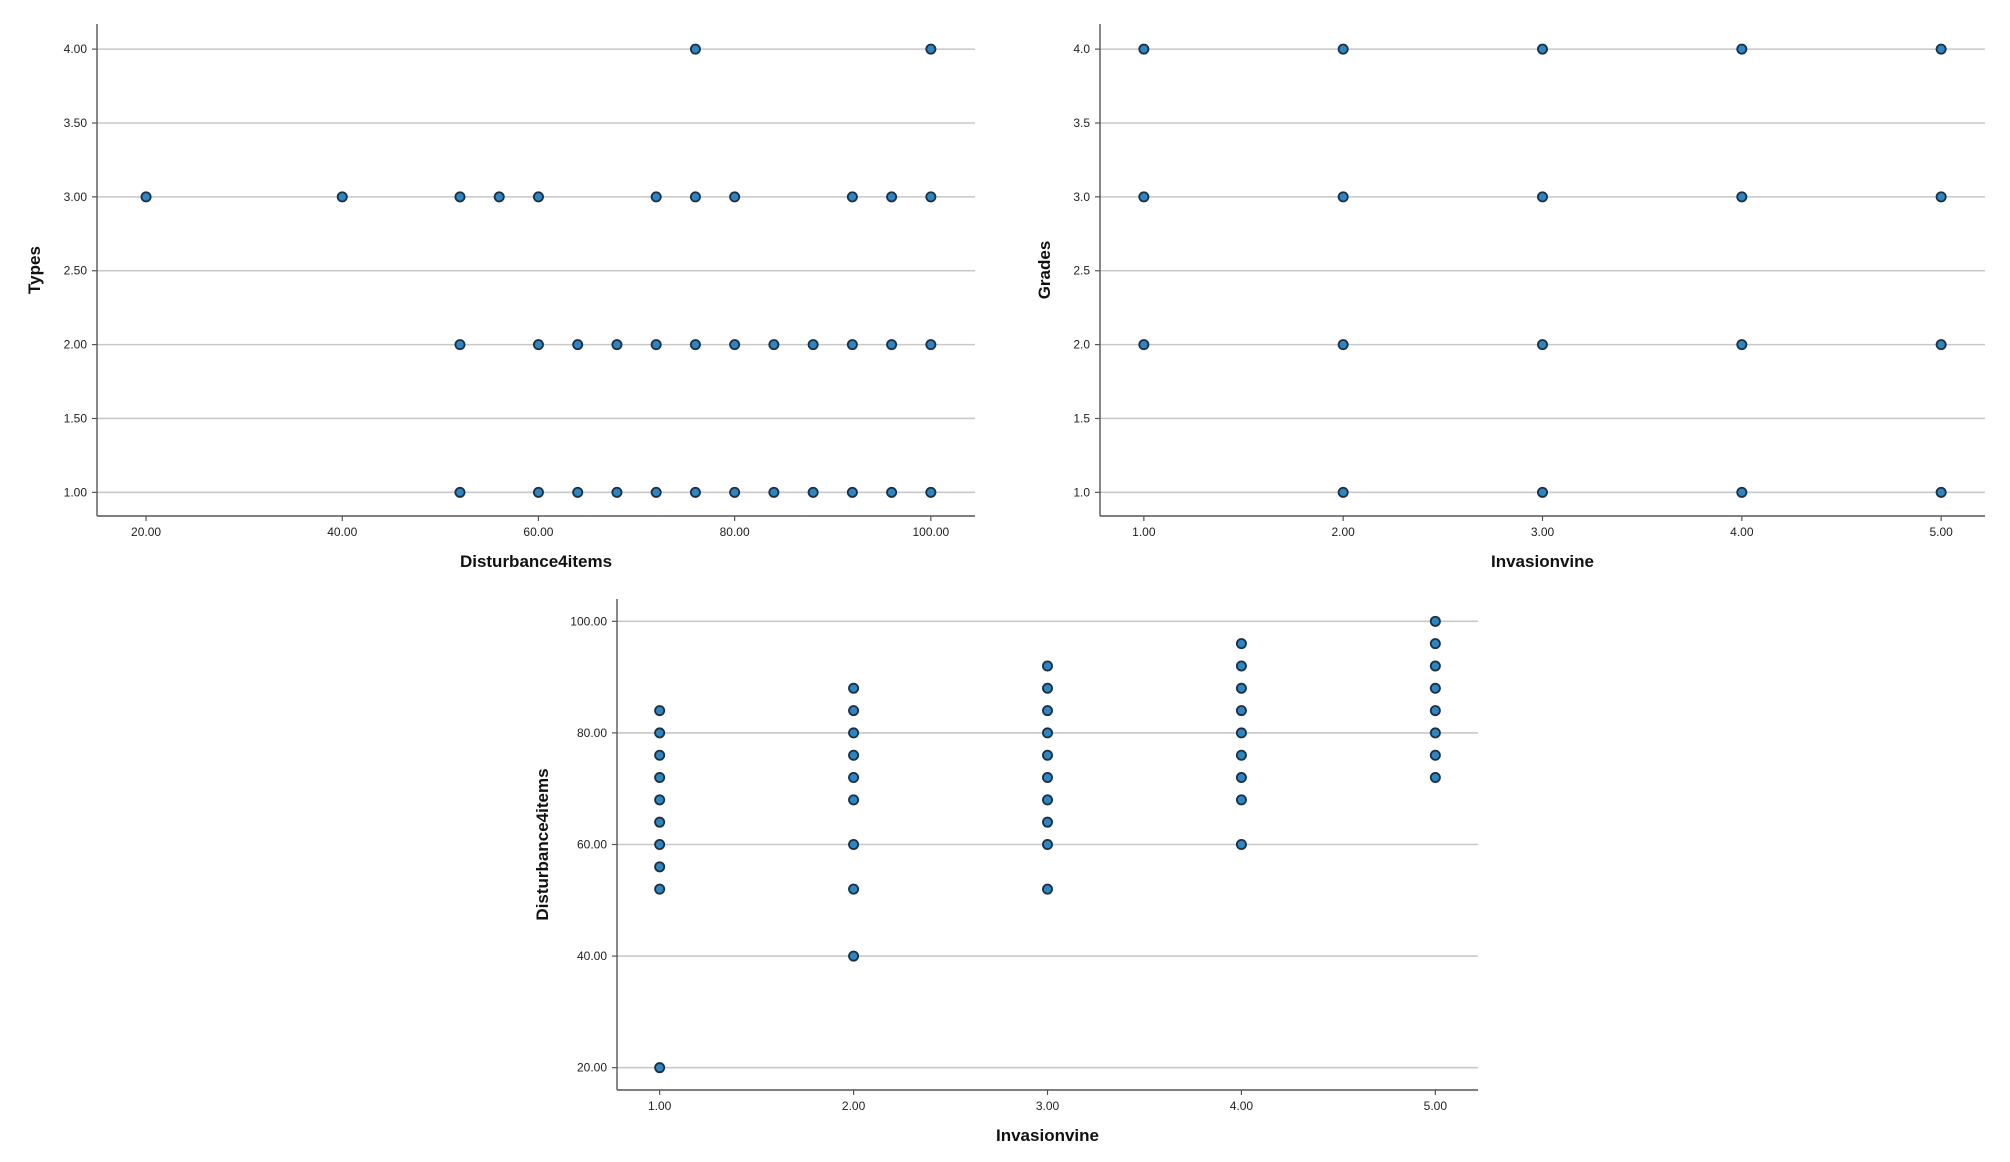  What do you see at coordinates (592, 1068) in the screenshot?
I see `y-tick-label: 20.00` at bounding box center [592, 1068].